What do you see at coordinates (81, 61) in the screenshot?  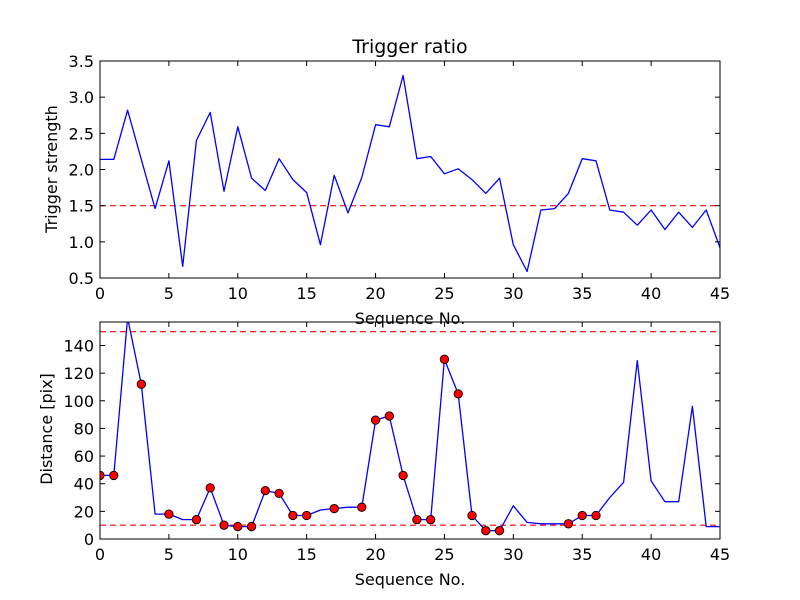 I see `y-tick-label: 3.5` at bounding box center [81, 61].